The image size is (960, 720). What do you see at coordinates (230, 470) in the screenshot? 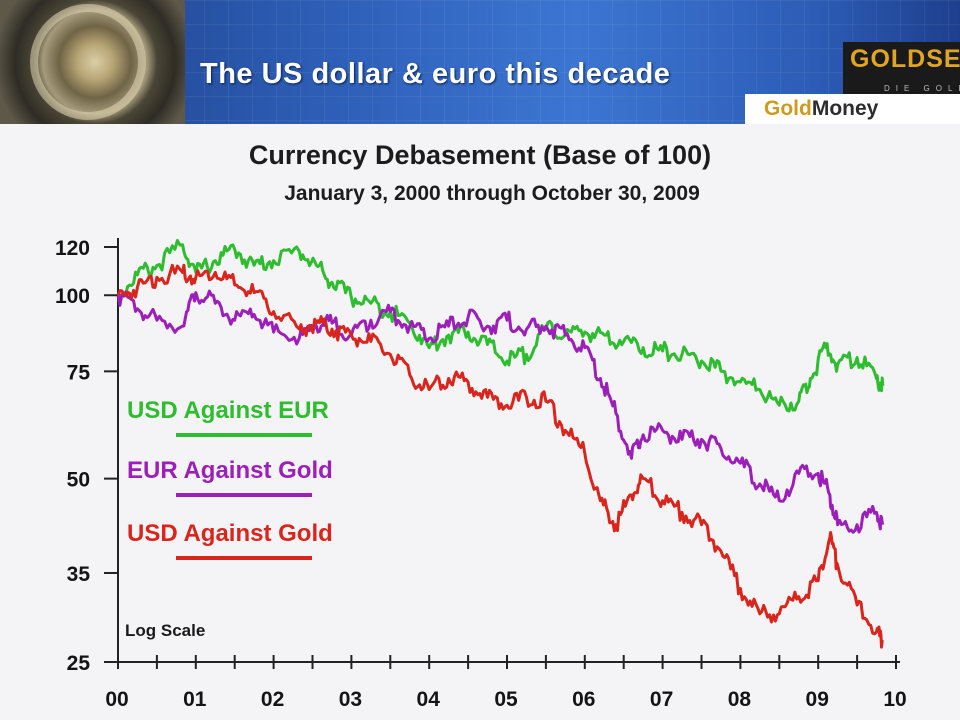
I see `legend-label: EUR Against Gold` at bounding box center [230, 470].